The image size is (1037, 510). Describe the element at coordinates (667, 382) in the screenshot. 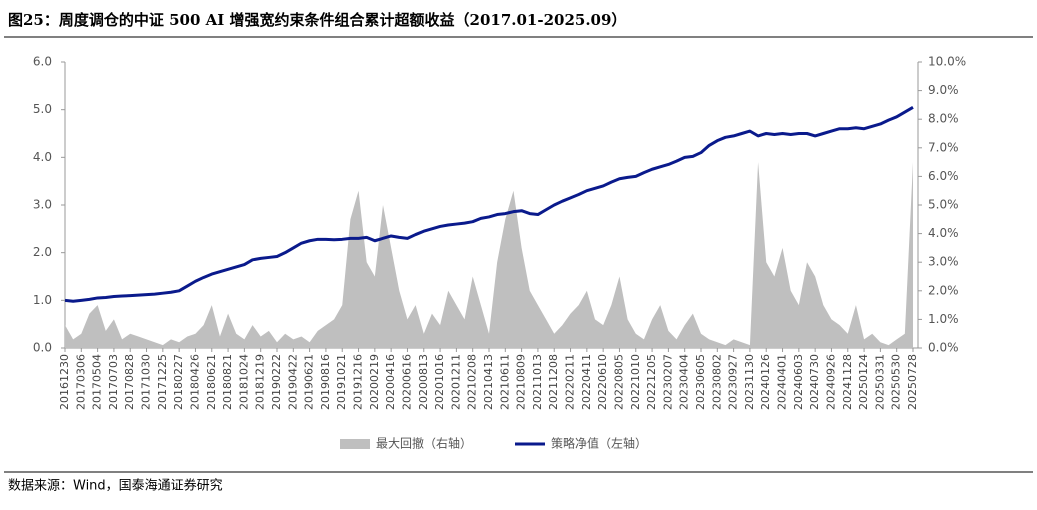

I see `x-tick-label: 20230207` at that location.